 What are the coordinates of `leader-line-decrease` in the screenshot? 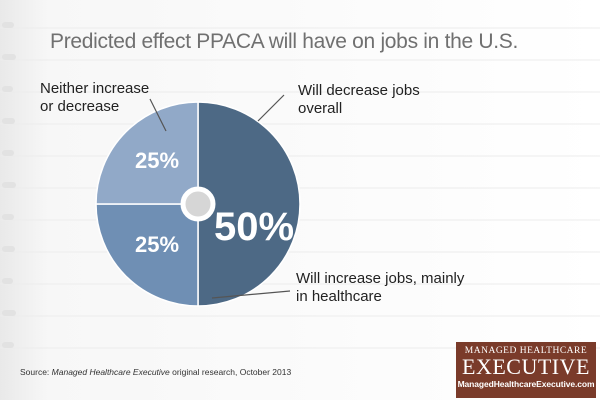 It's located at (271, 108).